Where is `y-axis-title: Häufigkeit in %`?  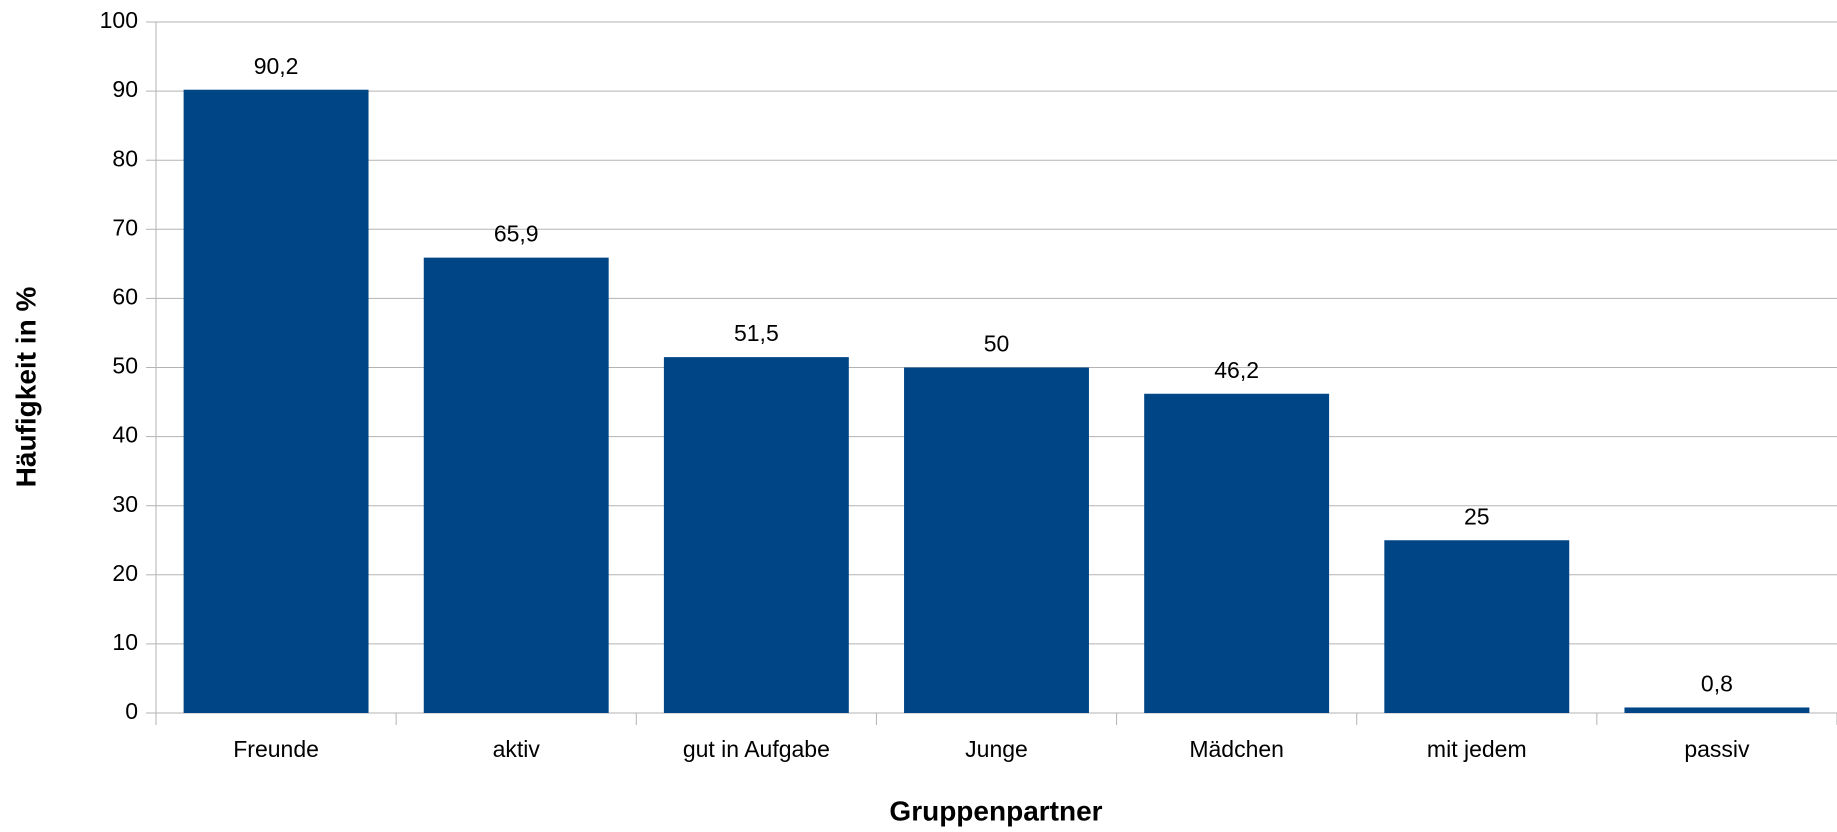 y-axis-title: Häufigkeit in % is located at coordinates (25, 387).